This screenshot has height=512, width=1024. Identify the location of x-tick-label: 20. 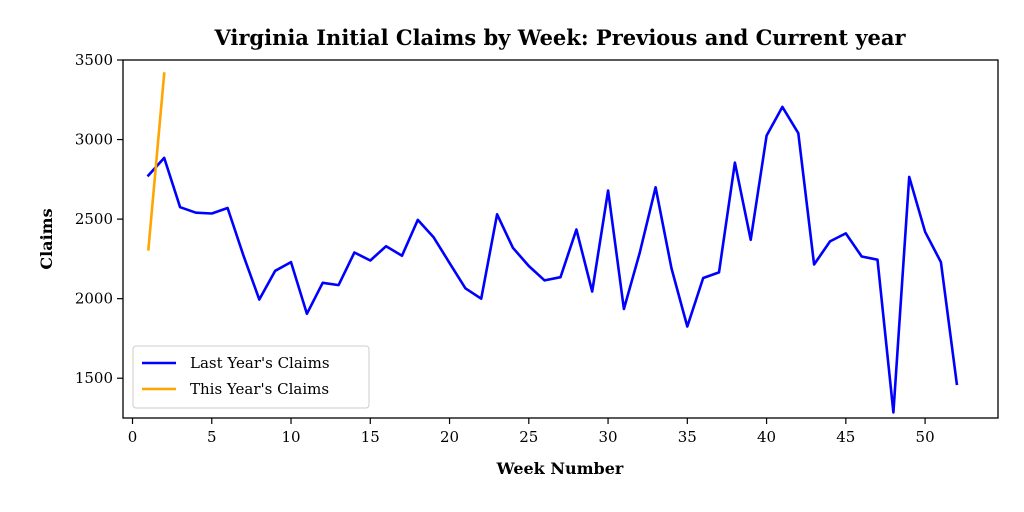
(449, 437).